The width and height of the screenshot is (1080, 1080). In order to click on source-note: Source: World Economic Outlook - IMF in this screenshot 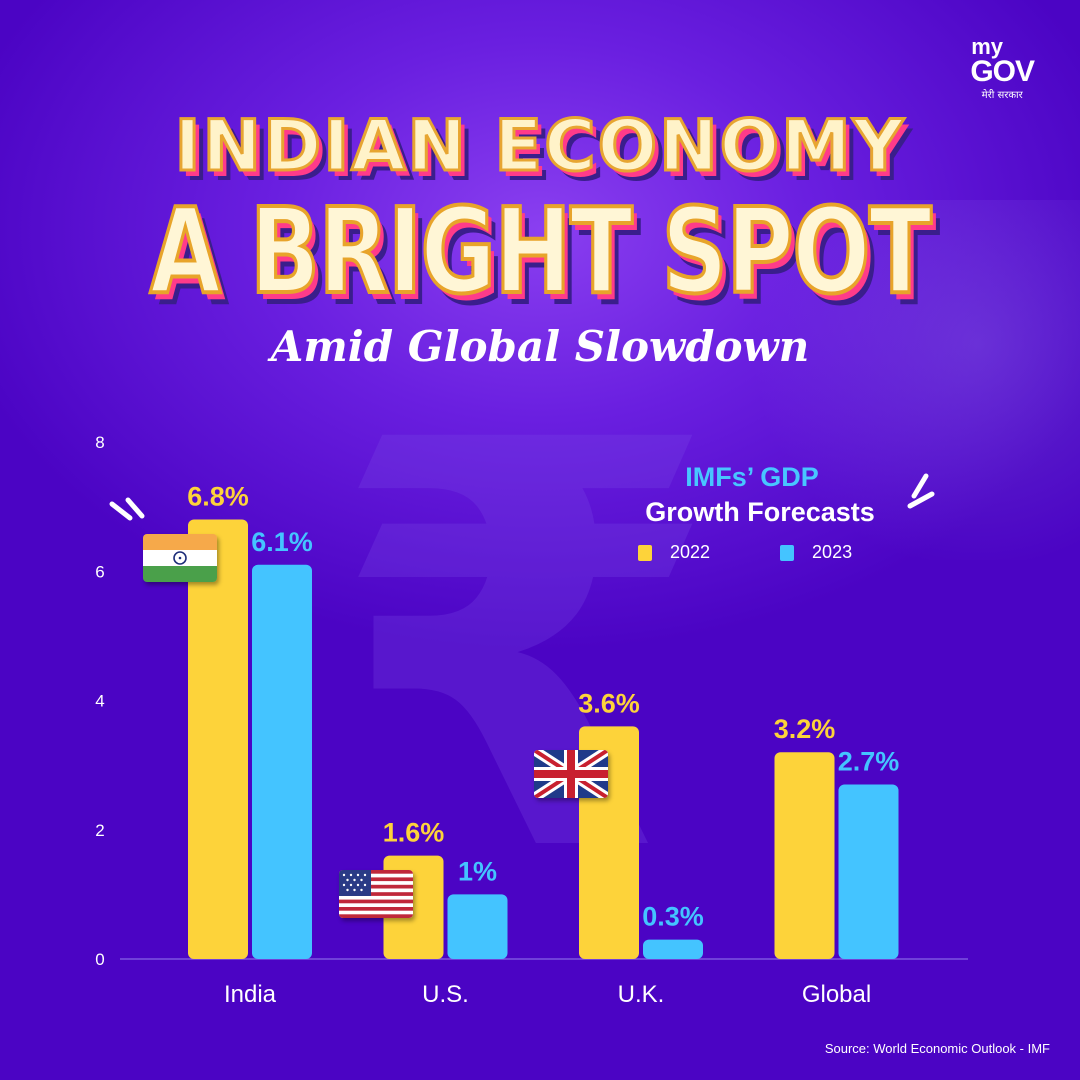, I will do `click(937, 1048)`.